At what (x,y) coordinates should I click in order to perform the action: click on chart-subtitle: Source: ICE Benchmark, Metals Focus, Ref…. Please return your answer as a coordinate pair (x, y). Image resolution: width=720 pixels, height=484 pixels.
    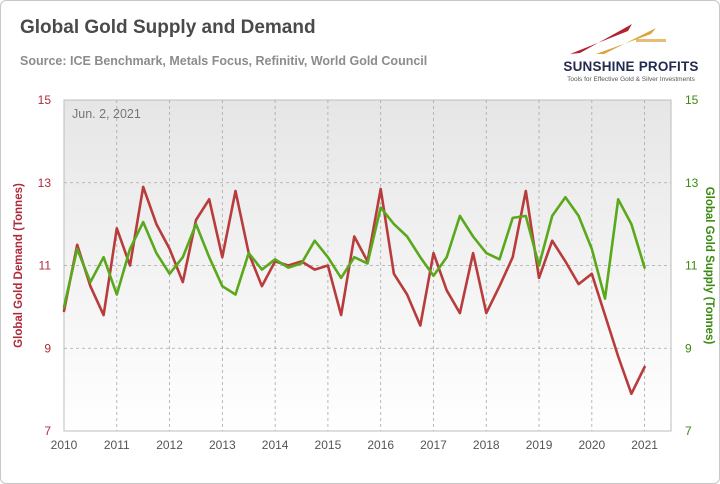
    Looking at the image, I should click on (224, 61).